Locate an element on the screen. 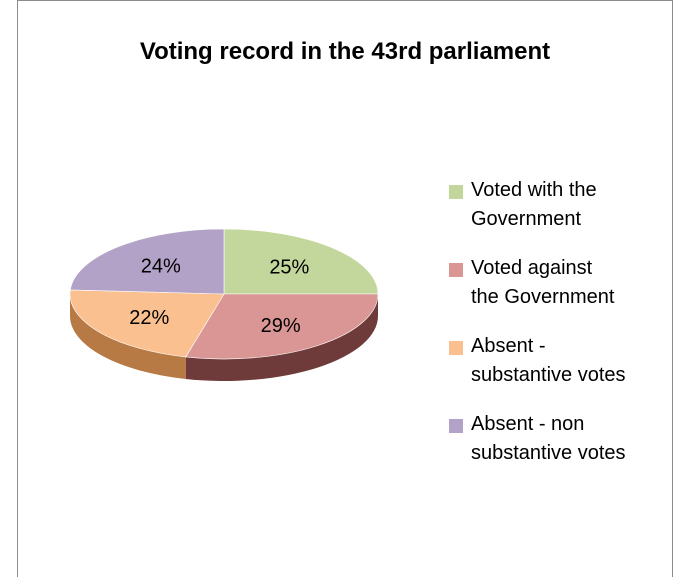 This screenshot has width=674, height=578. legend-label-line: Absent - is located at coordinates (508, 346).